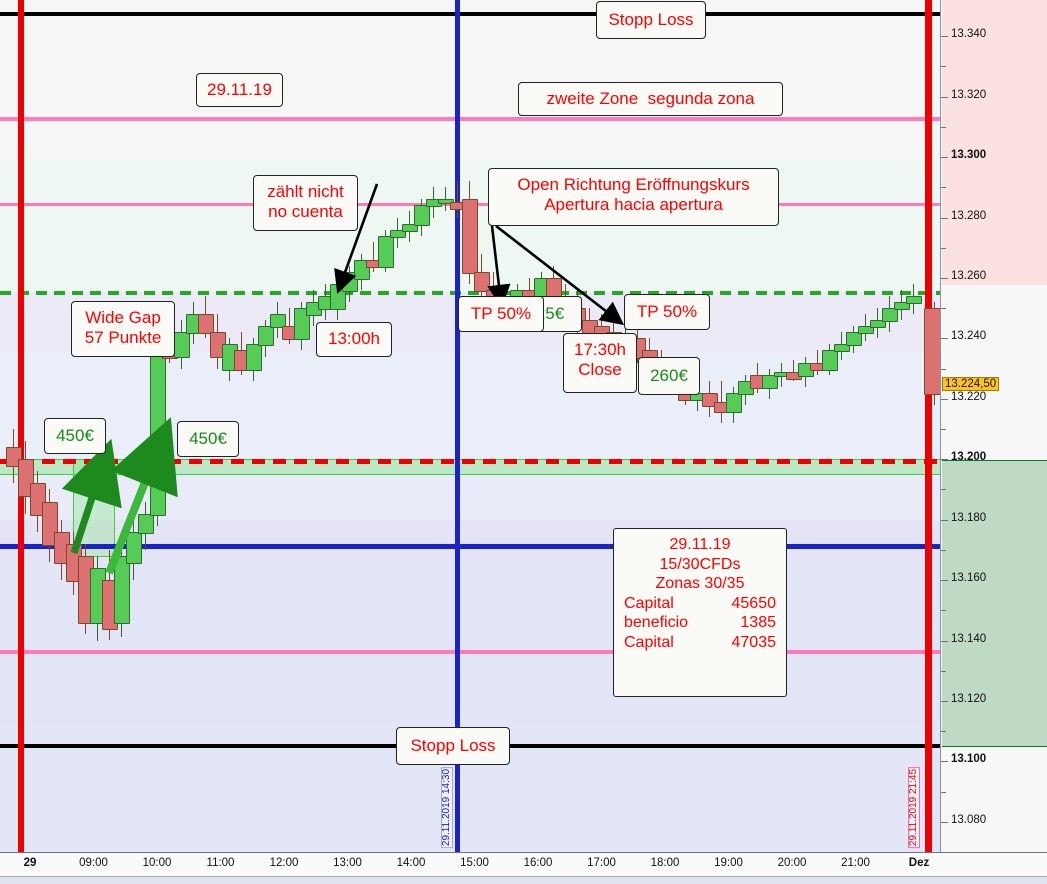 The width and height of the screenshot is (1047, 884). What do you see at coordinates (447, 808) in the screenshot?
I see `vline-label-1430: 29.11.2019 14:30` at bounding box center [447, 808].